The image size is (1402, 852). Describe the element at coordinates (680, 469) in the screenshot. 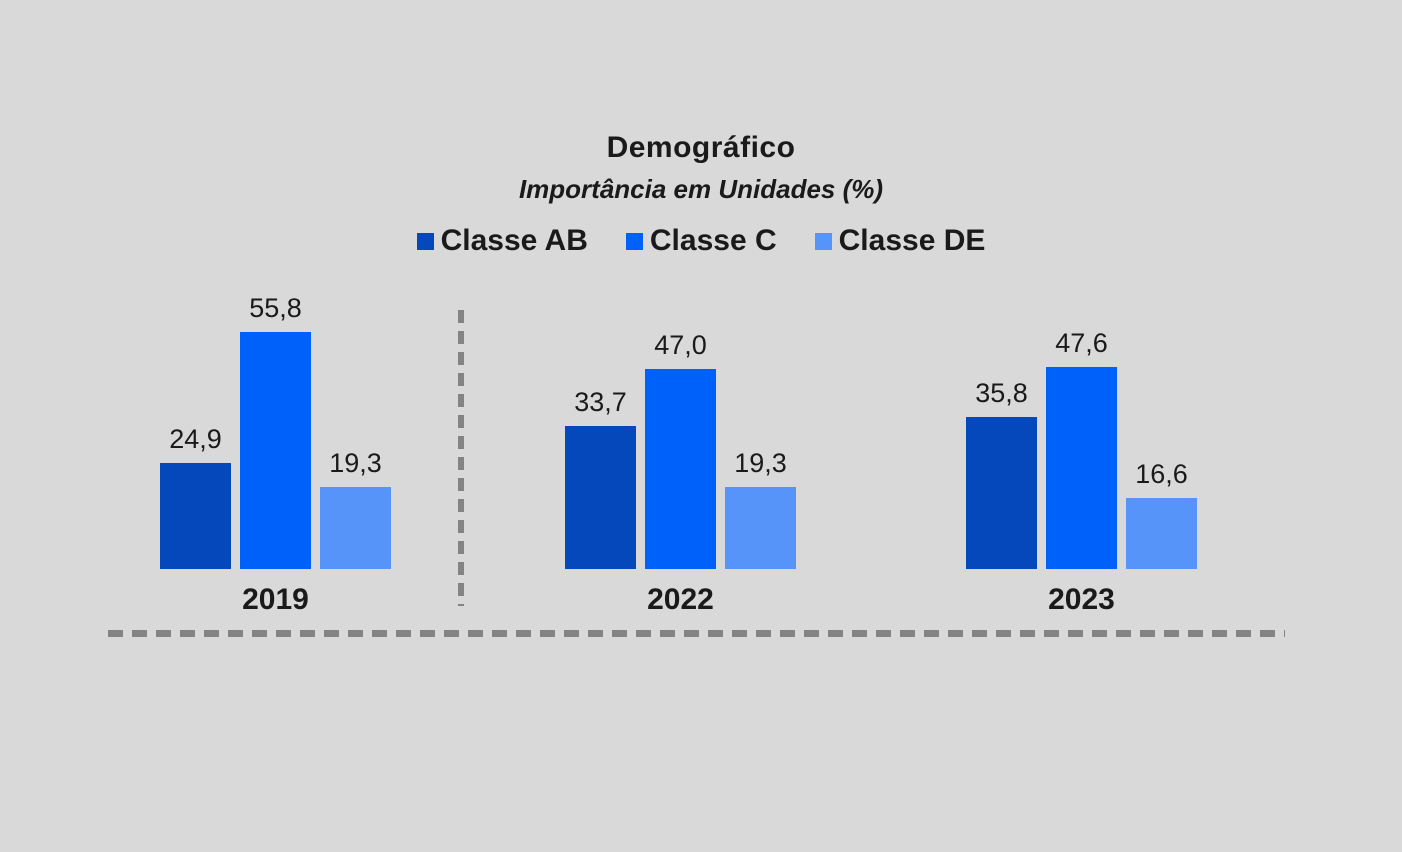

I see `bar-classe-c-2022` at that location.